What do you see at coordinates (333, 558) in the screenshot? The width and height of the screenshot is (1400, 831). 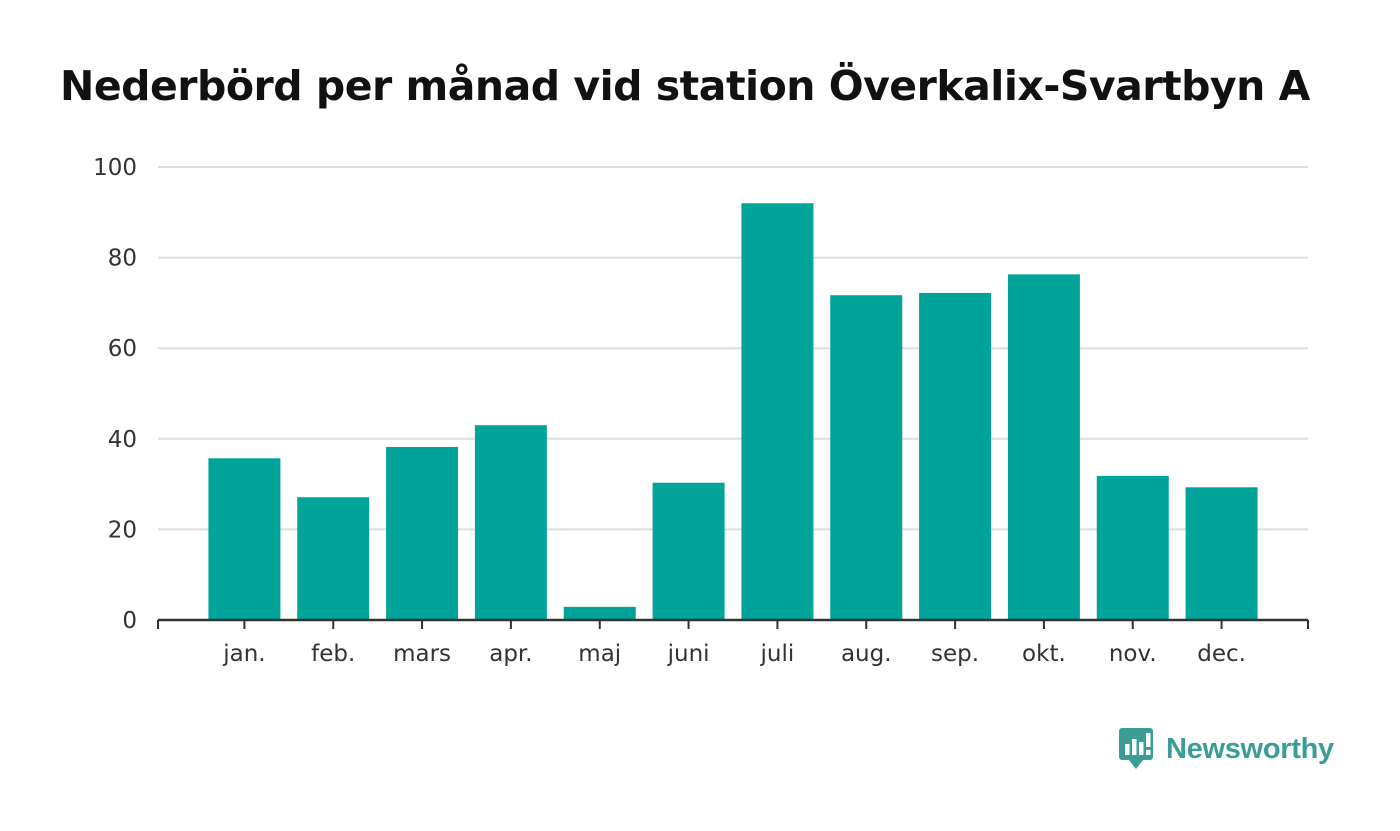 I see `bar-feb` at bounding box center [333, 558].